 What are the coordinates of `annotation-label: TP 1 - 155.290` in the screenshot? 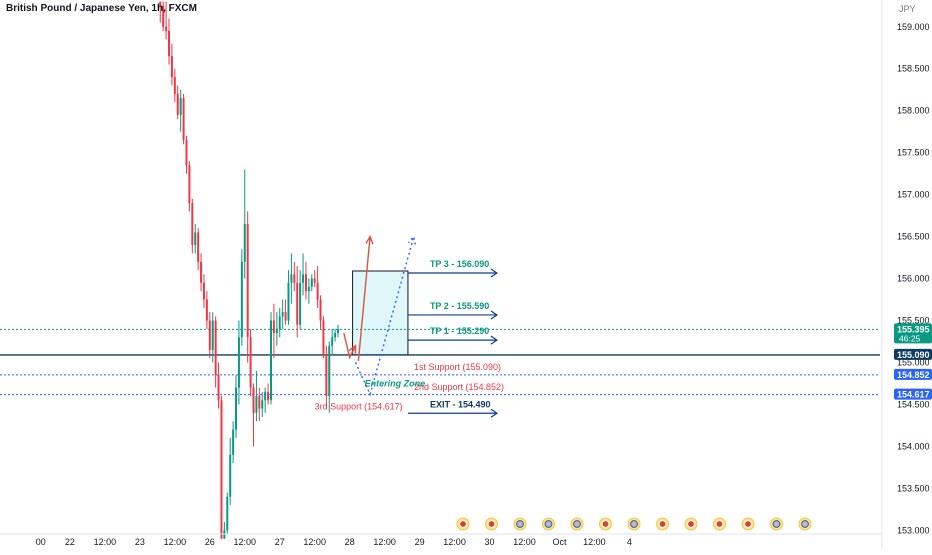 It's located at (459, 331).